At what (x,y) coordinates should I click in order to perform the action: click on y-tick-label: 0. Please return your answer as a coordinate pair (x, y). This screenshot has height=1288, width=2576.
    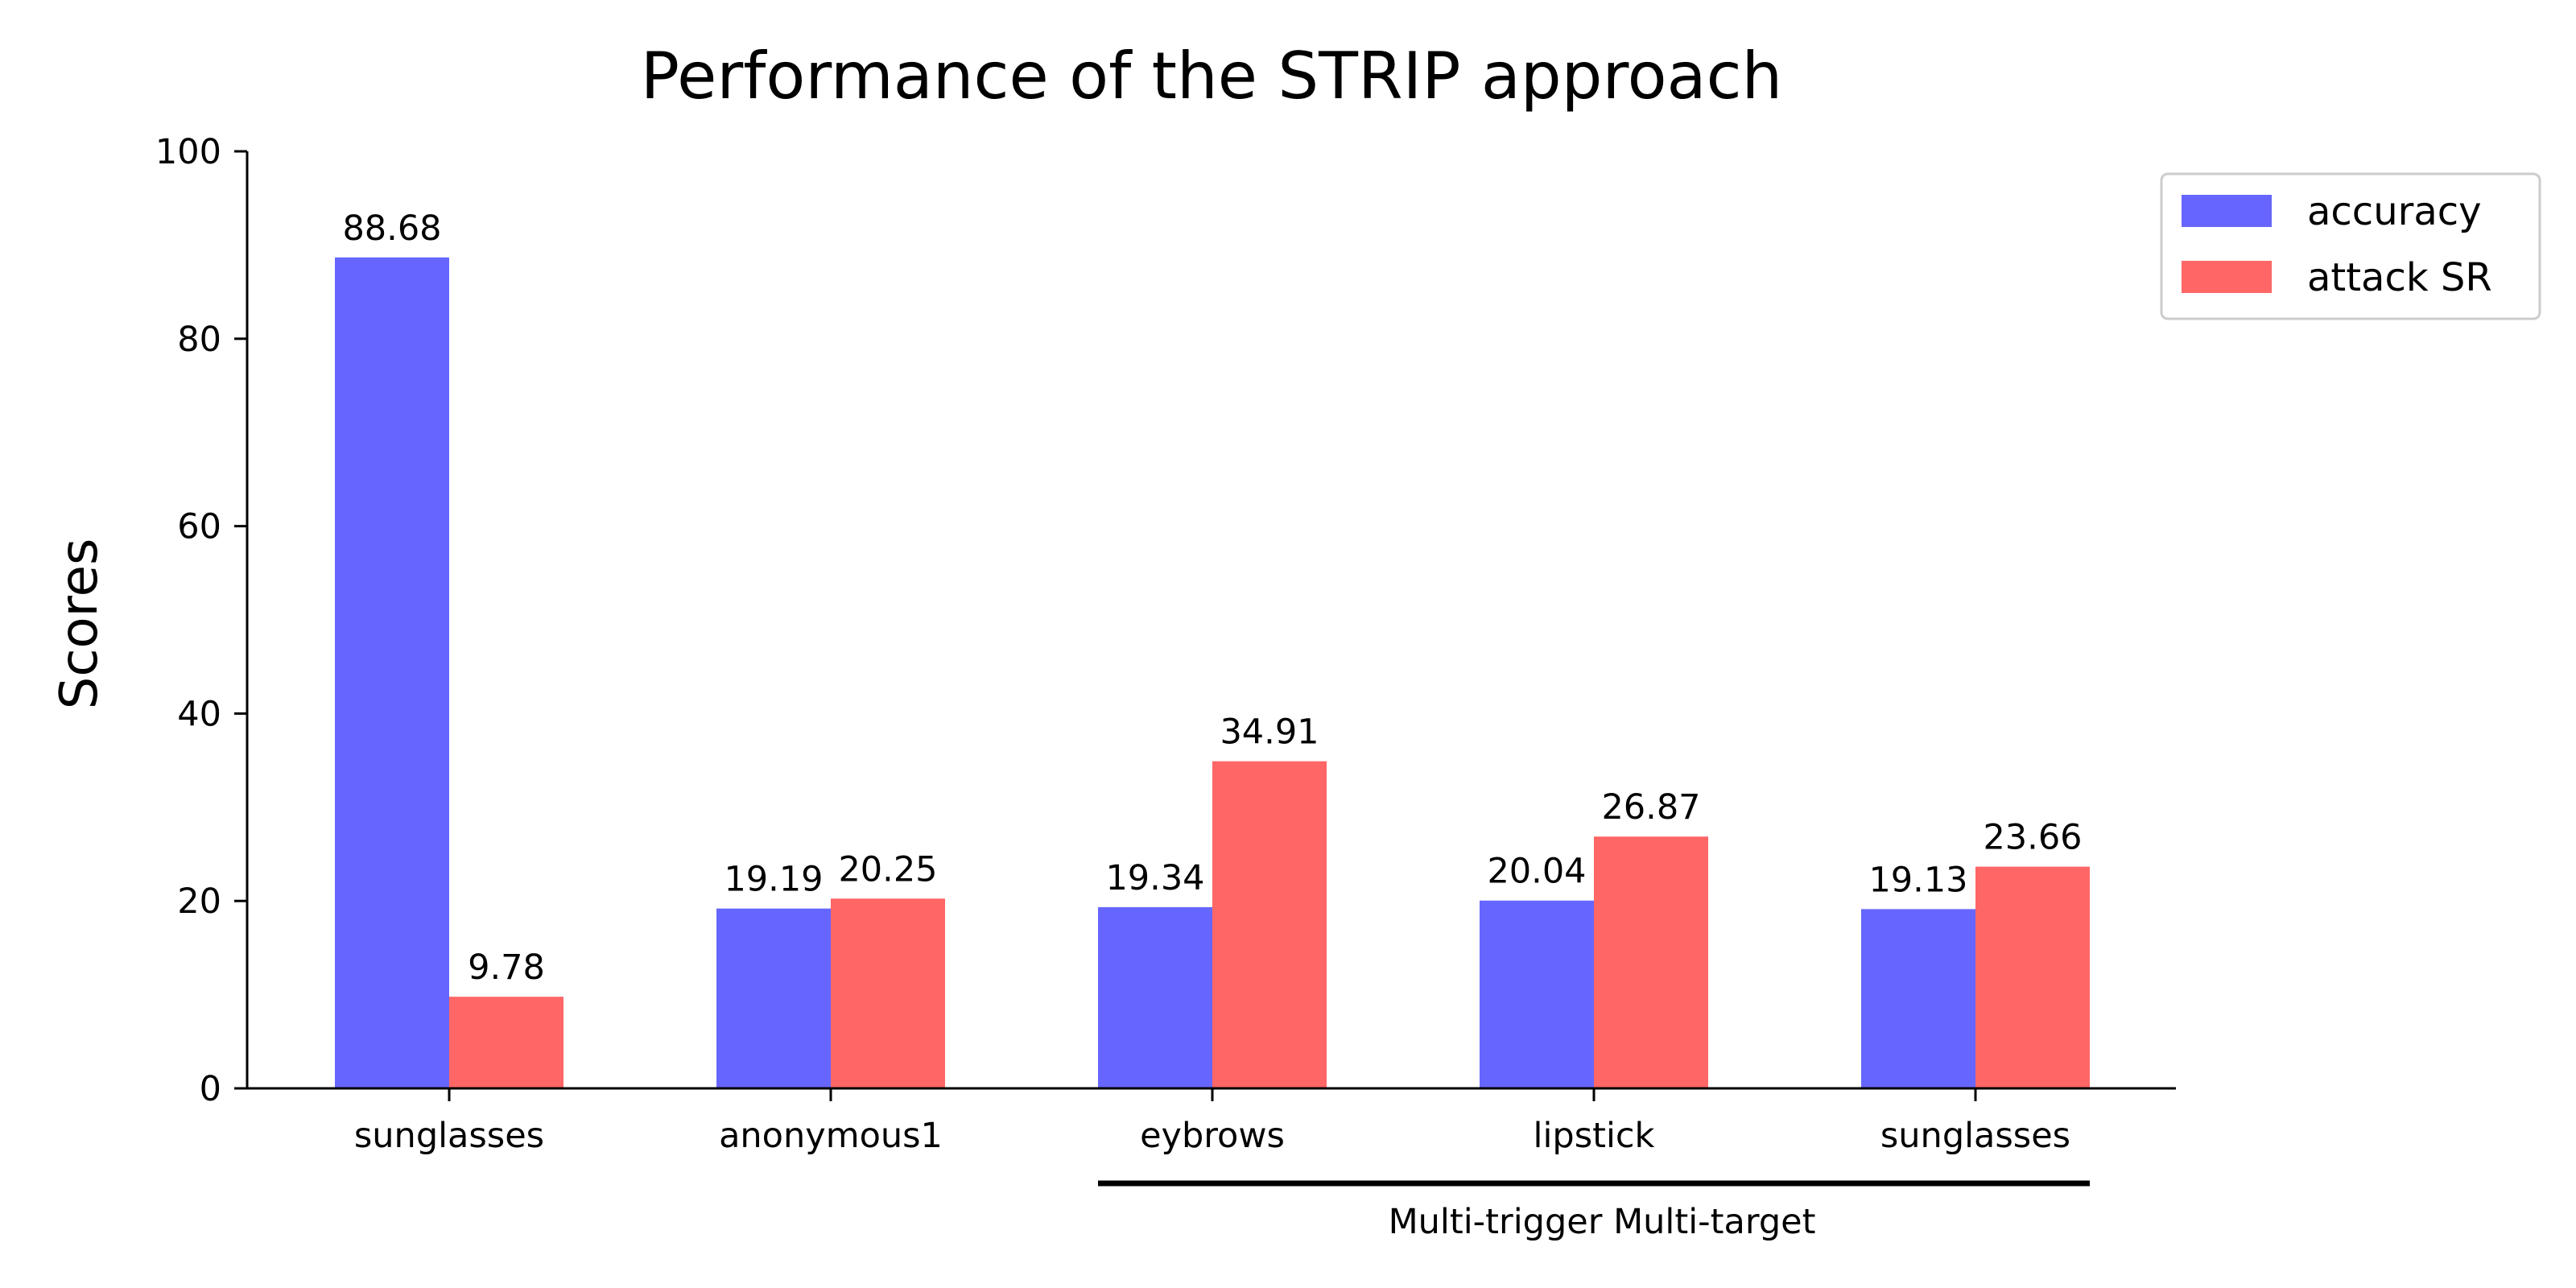
    Looking at the image, I should click on (211, 1089).